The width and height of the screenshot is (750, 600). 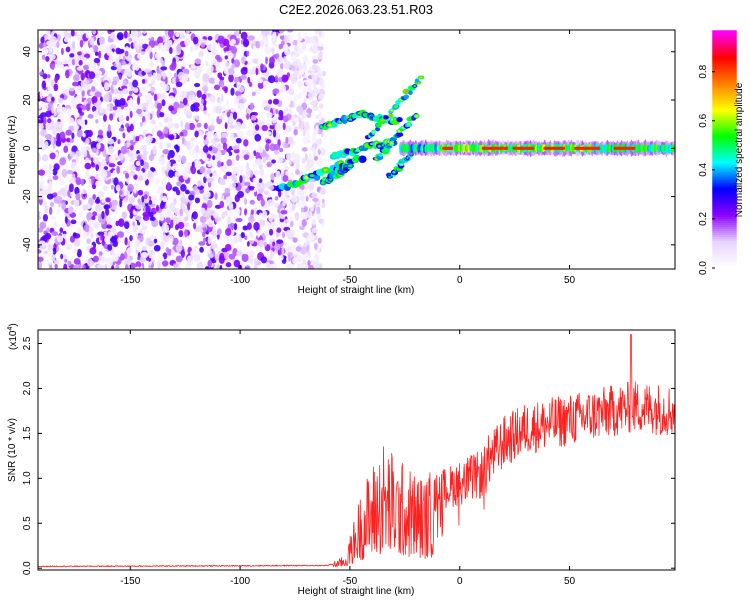 I want to click on signal-peak, so click(x=495, y=148).